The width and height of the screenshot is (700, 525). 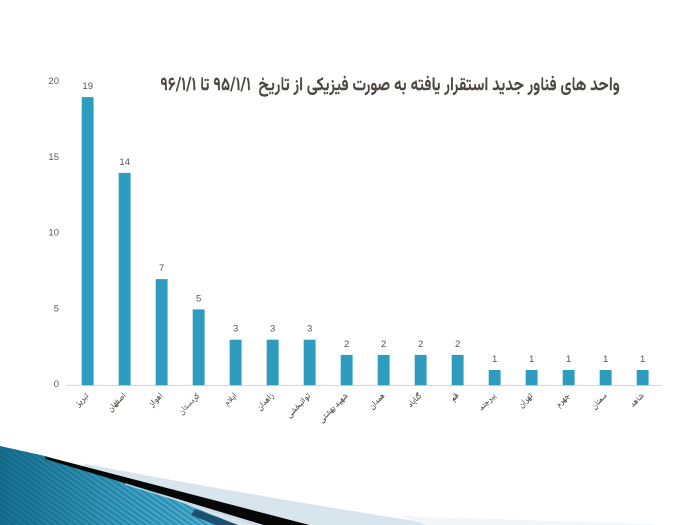 I want to click on svg-text: 14, so click(x=124, y=162).